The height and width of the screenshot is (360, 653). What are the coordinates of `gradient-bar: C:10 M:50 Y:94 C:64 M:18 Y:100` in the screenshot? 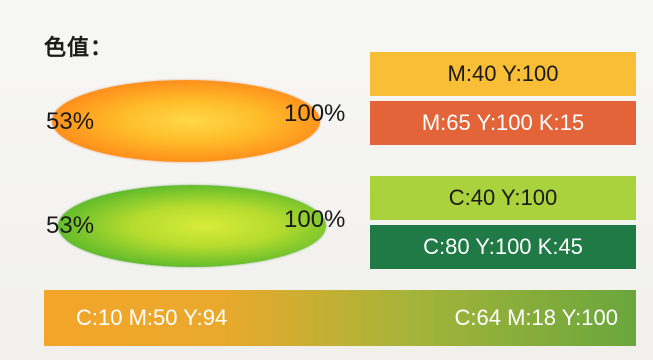 It's located at (340, 318).